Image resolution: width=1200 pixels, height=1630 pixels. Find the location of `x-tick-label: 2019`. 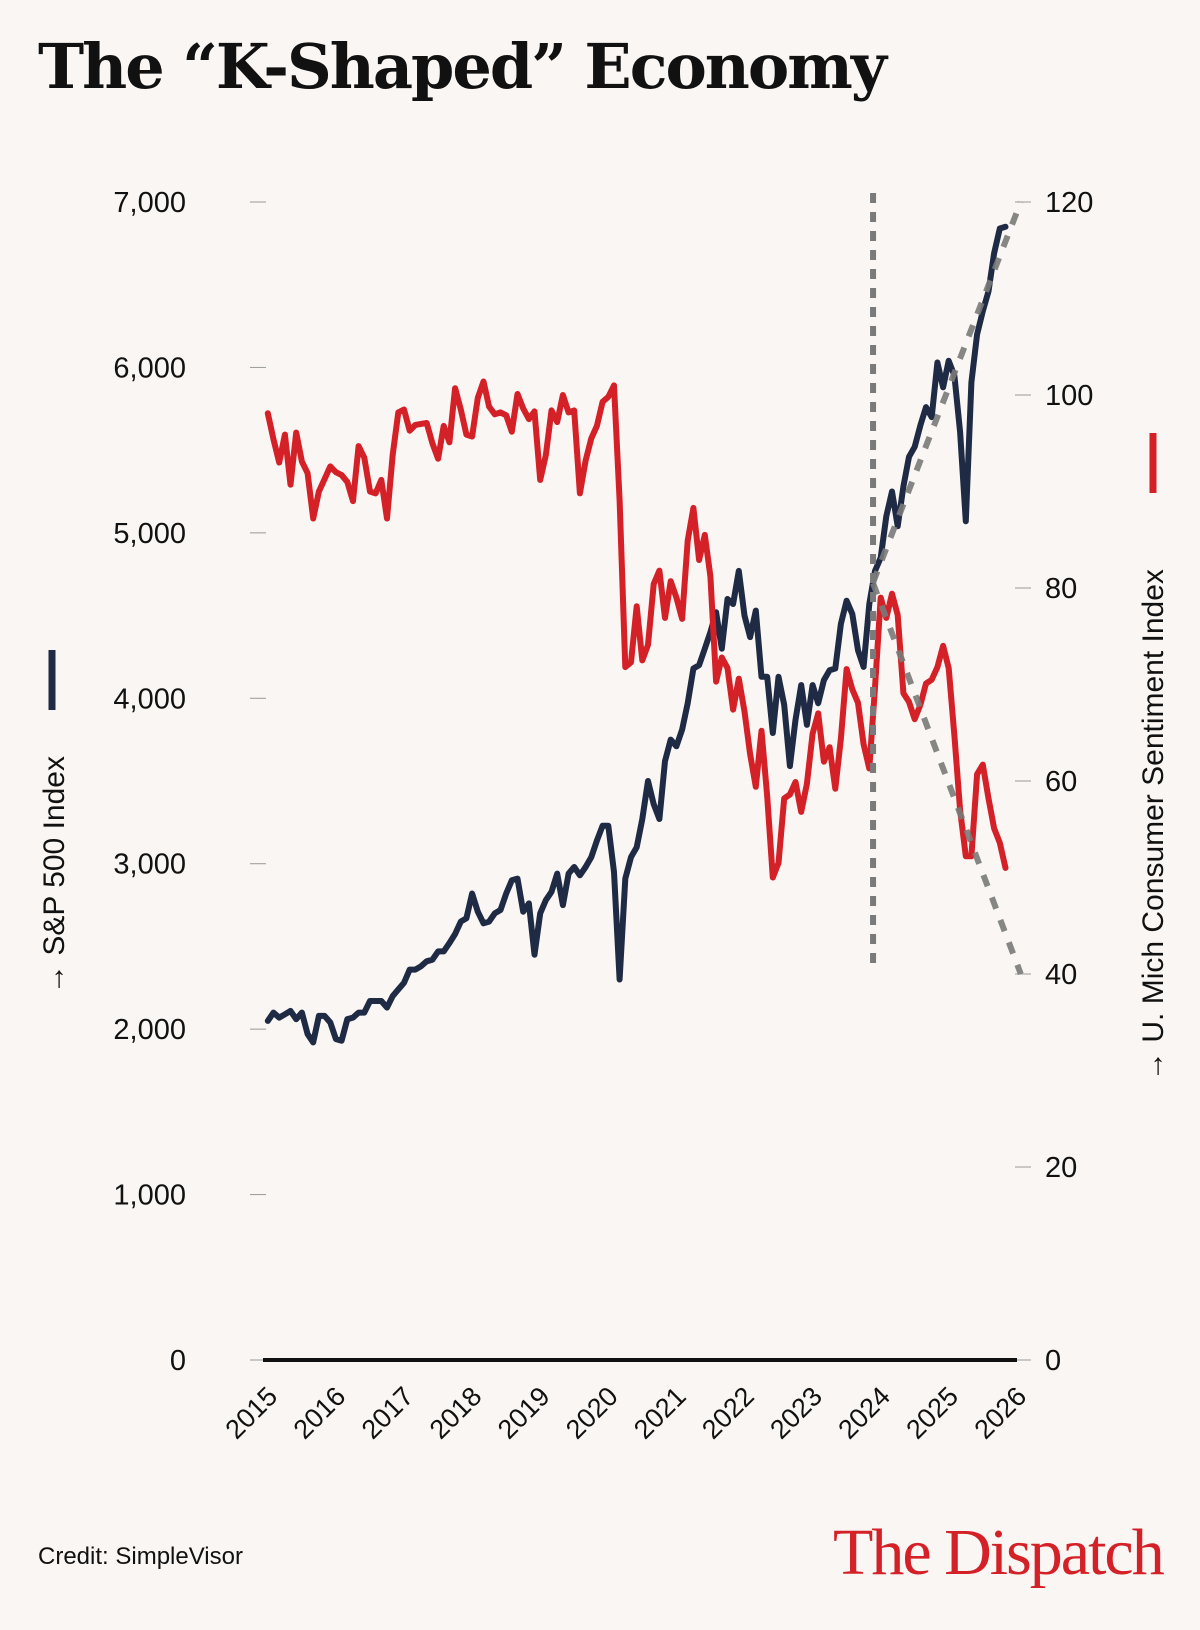

x-tick-label: 2019 is located at coordinates (524, 1413).